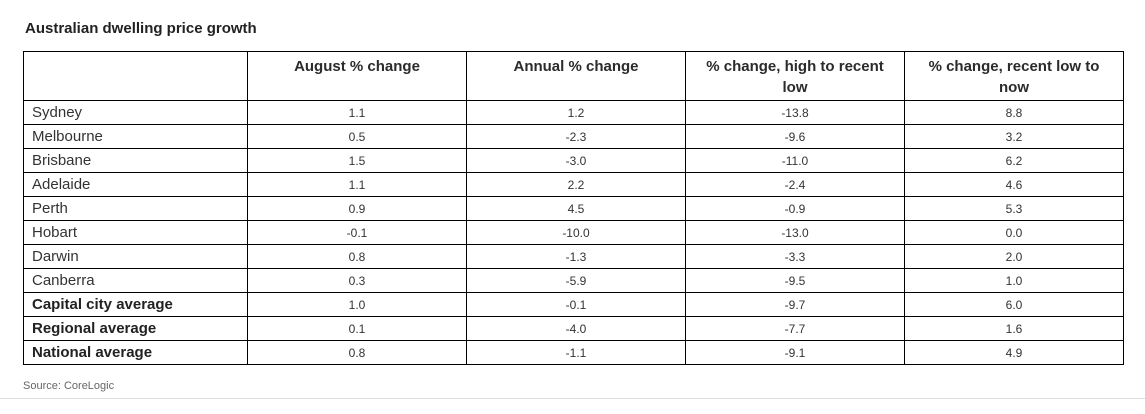 This screenshot has width=1145, height=414. What do you see at coordinates (795, 112) in the screenshot?
I see `cell-value: -13.8` at bounding box center [795, 112].